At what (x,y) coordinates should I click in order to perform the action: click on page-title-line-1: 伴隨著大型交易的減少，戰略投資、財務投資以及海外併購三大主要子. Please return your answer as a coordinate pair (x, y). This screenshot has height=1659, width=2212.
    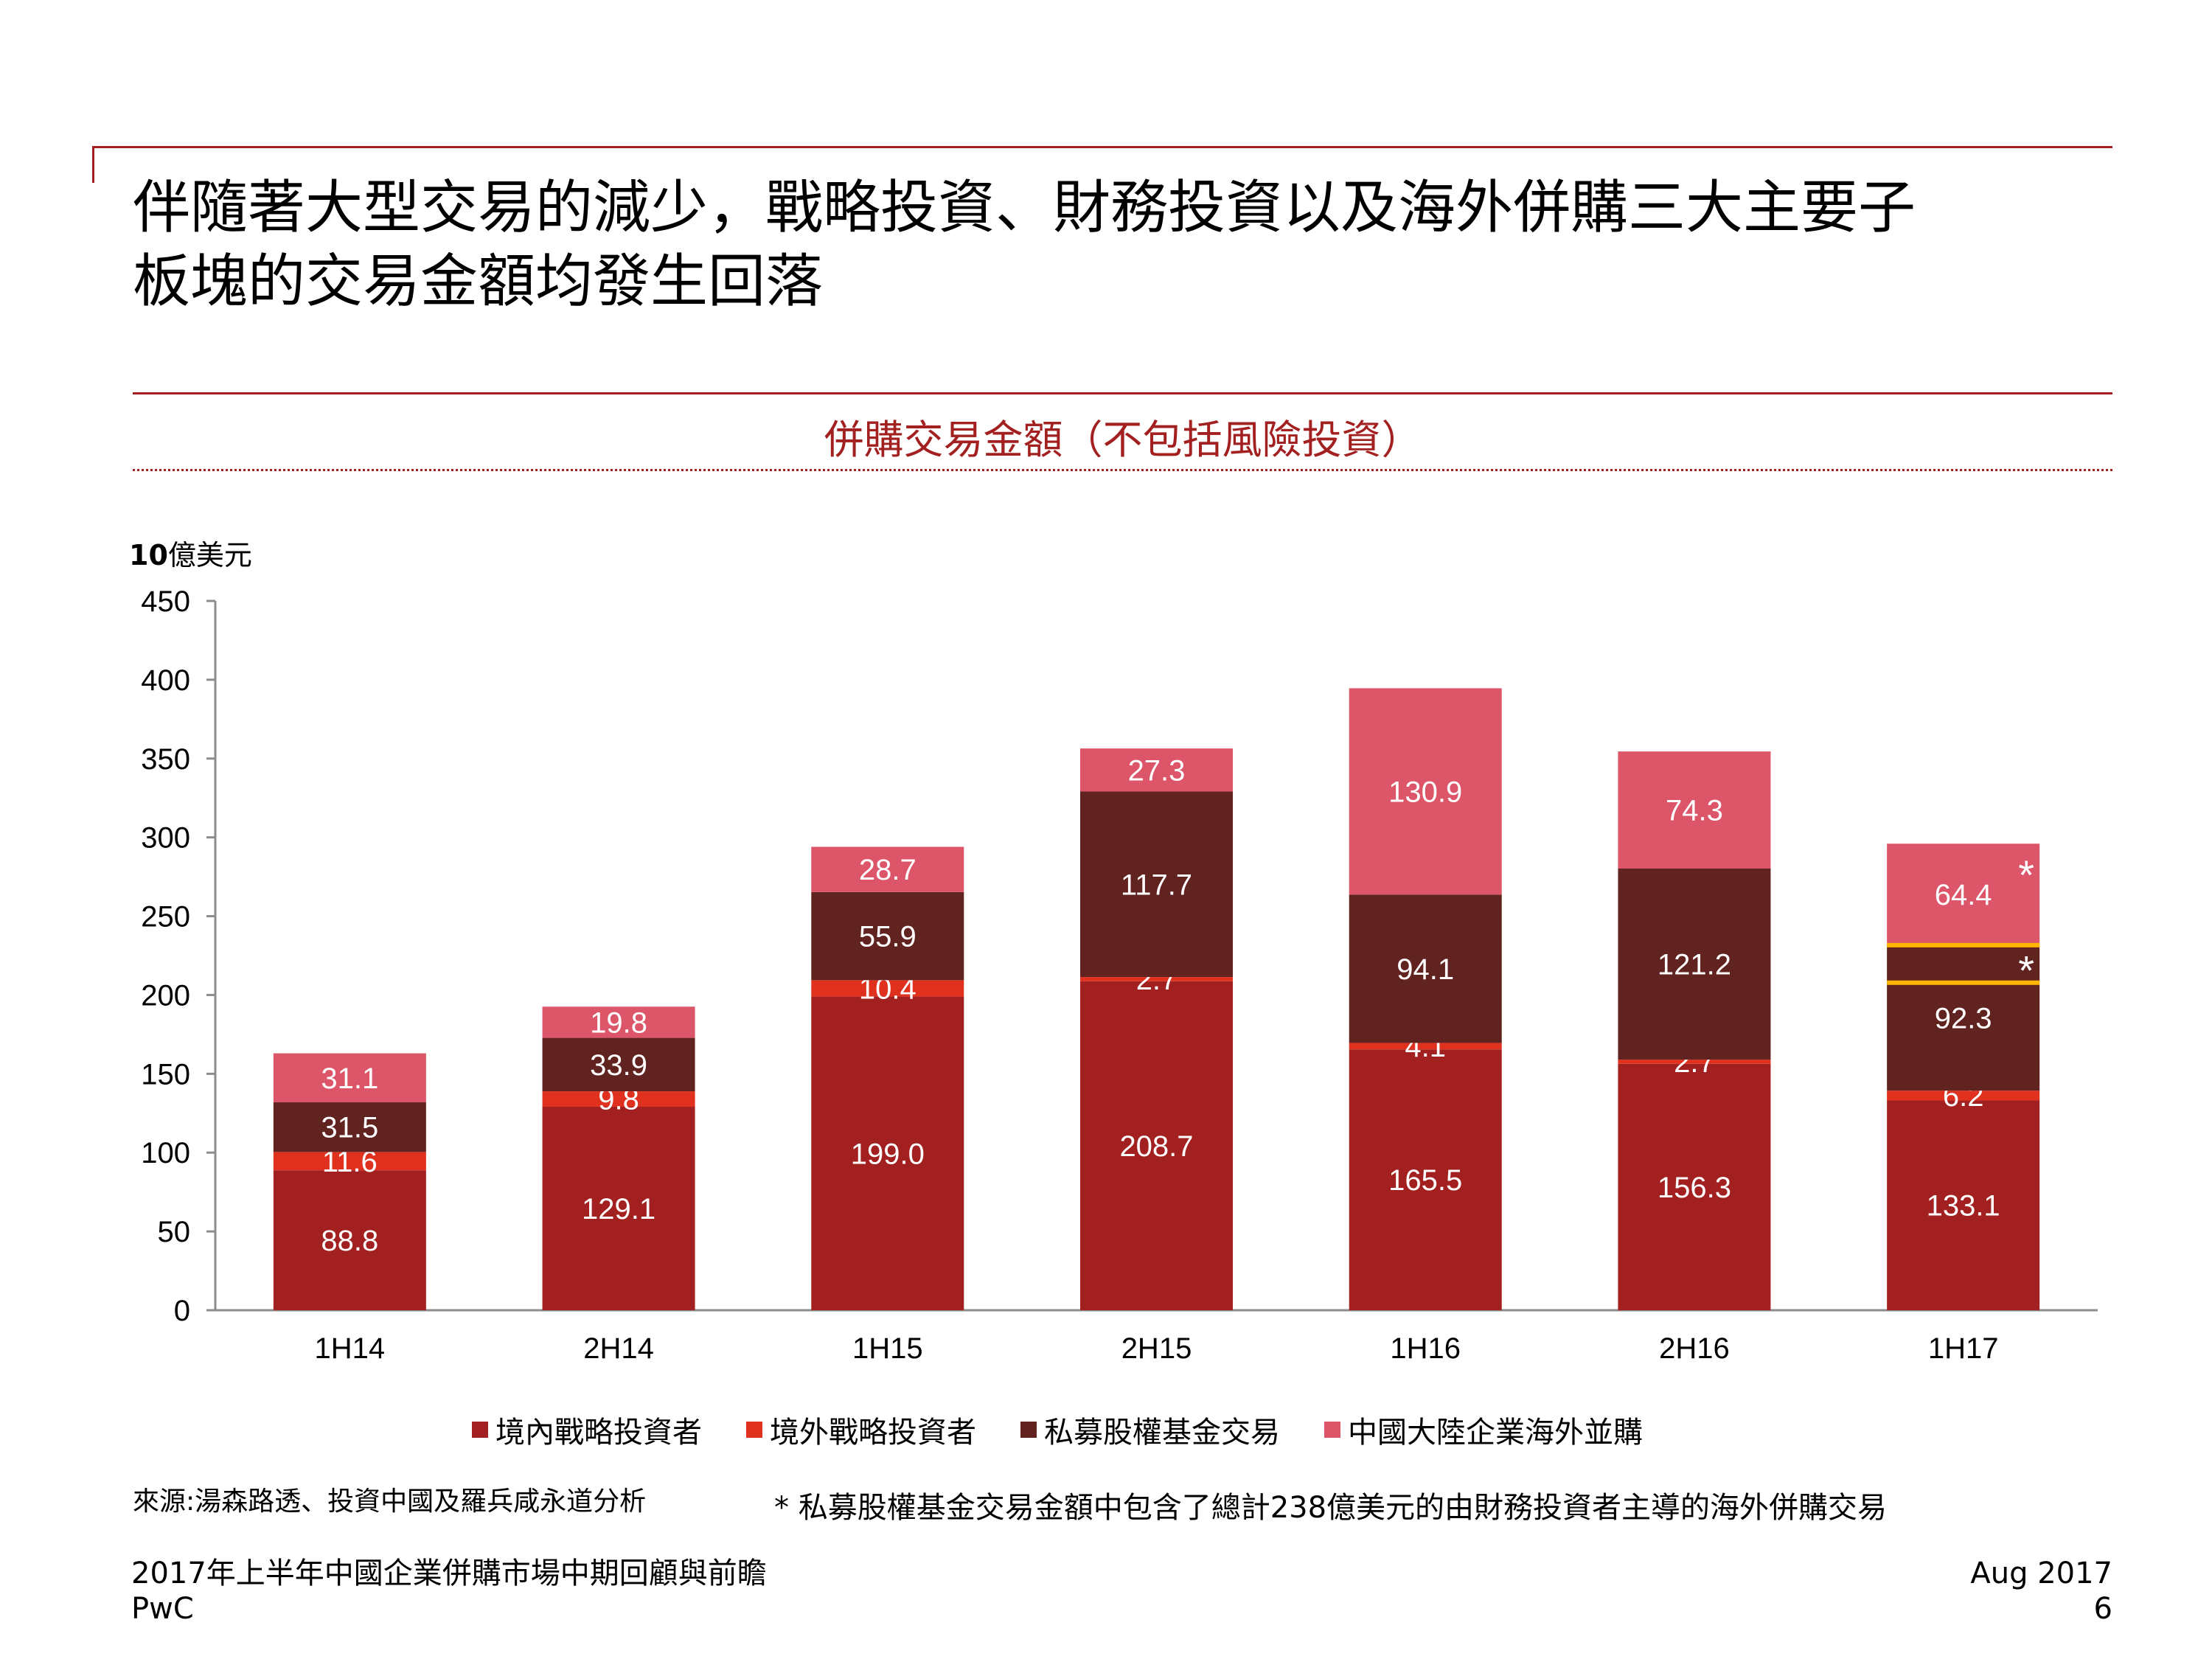
    Looking at the image, I should click on (1024, 208).